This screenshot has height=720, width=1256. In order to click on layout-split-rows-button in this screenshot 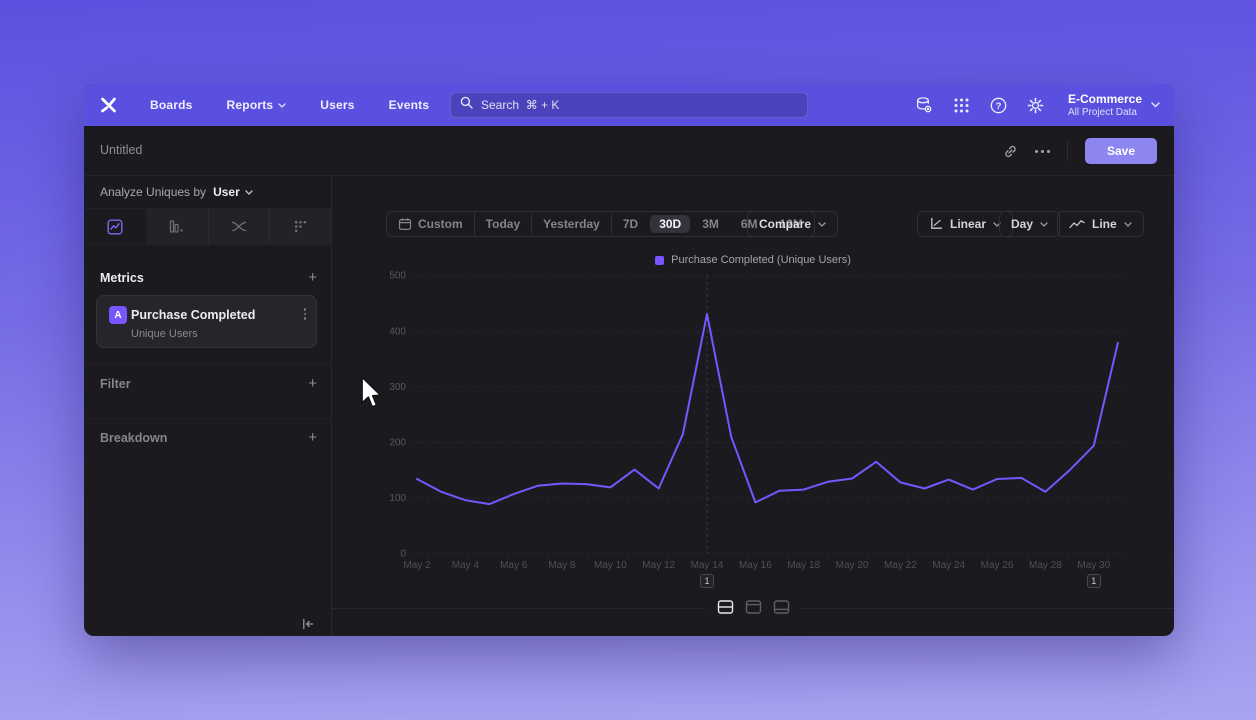, I will do `click(725, 607)`.